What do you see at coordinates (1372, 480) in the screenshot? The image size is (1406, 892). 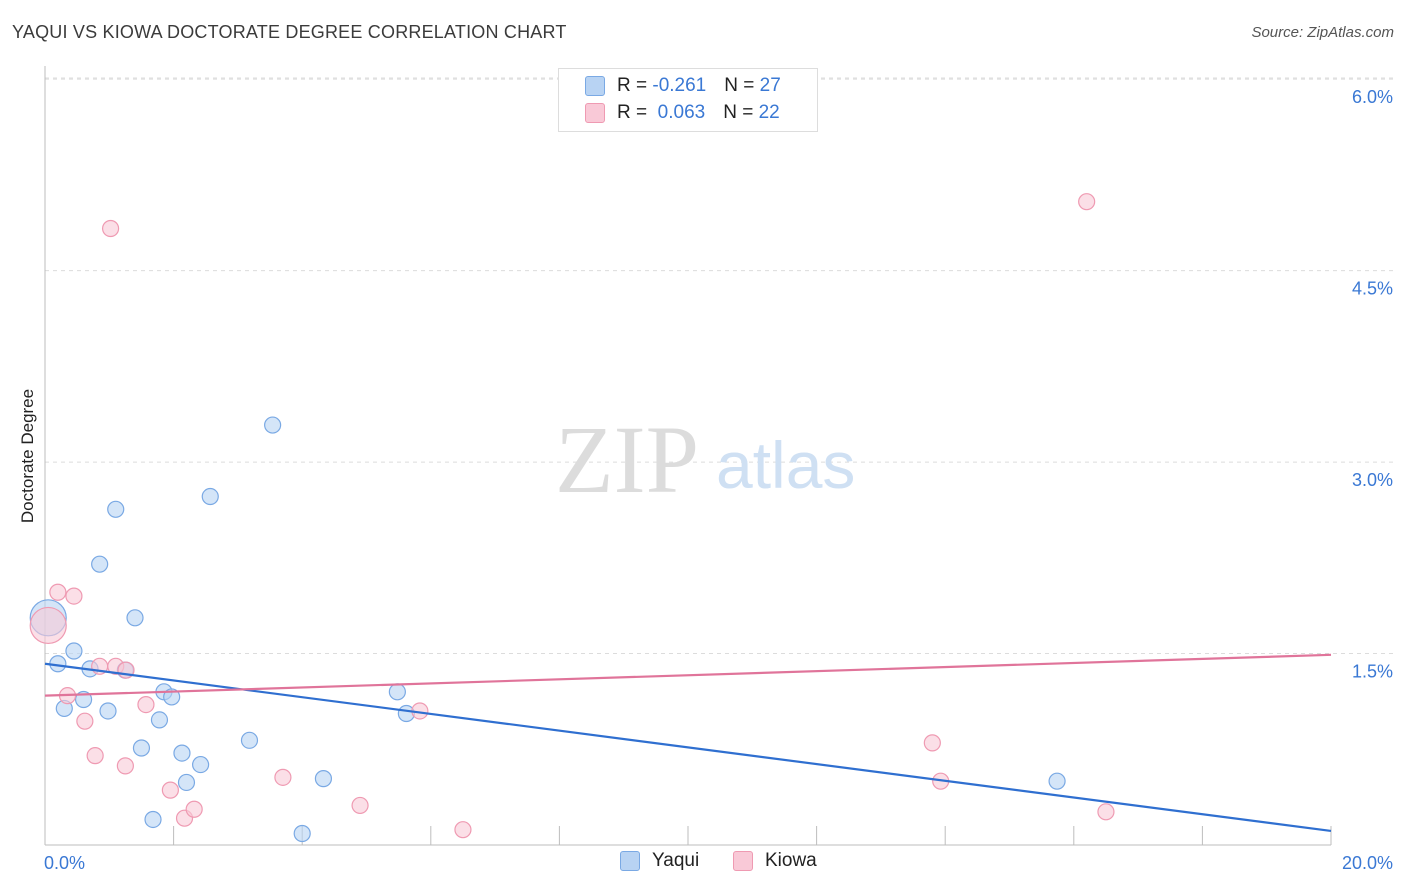 I see `y-tick-label: 3.0%` at bounding box center [1372, 480].